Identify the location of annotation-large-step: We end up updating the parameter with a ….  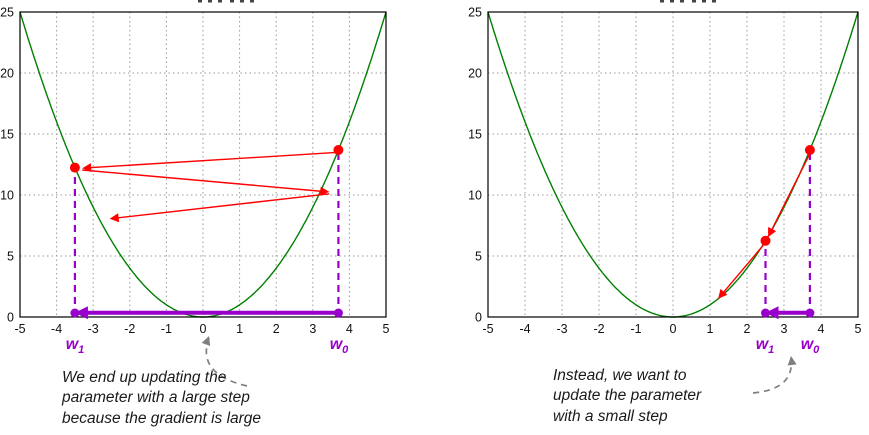
(161, 398).